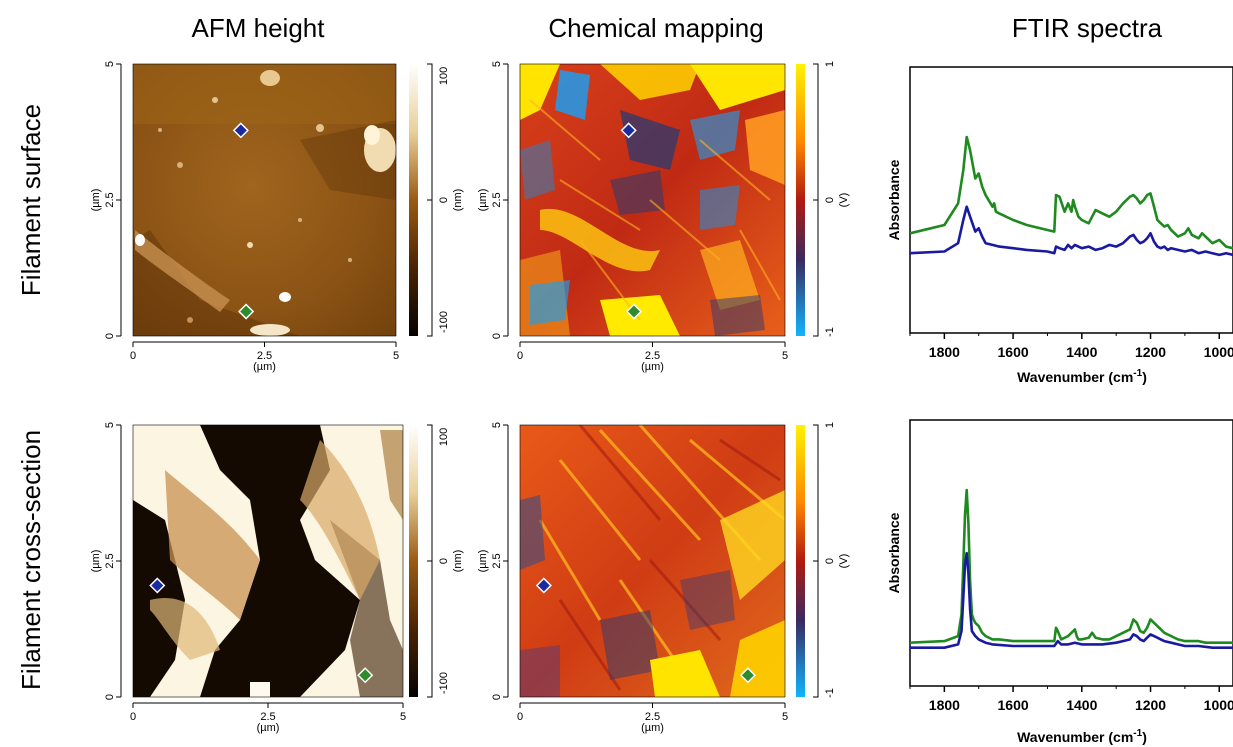  Describe the element at coordinates (110, 425) in the screenshot. I see `afm-cross-y-tick: 5` at that location.